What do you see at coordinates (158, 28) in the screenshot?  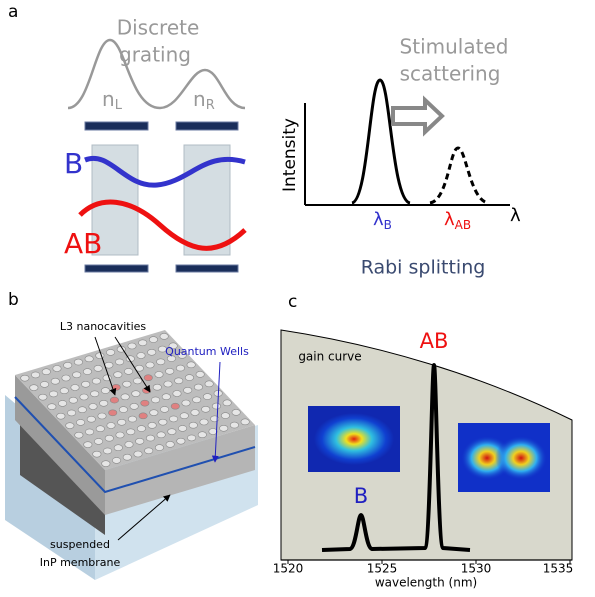 I see `grating-title: Discrete` at bounding box center [158, 28].